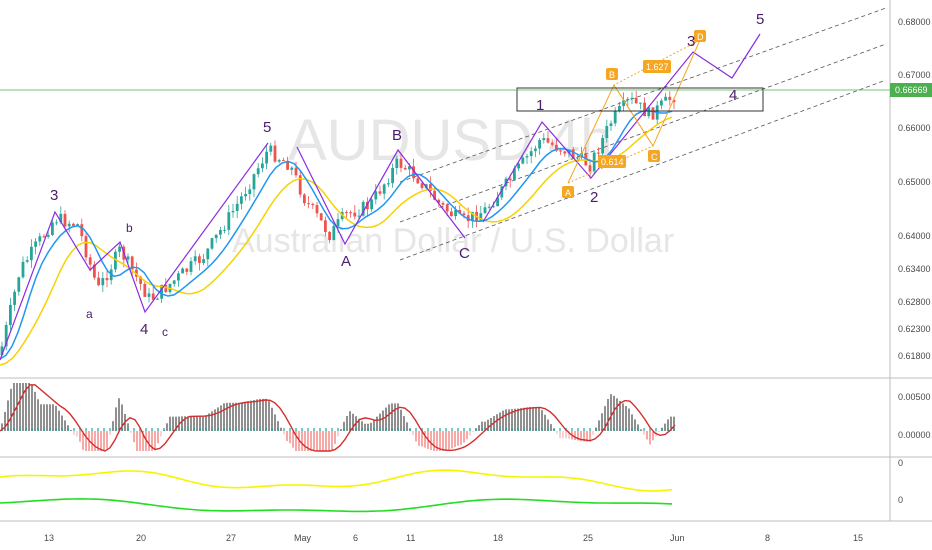 This screenshot has width=932, height=550. What do you see at coordinates (677, 538) in the screenshot?
I see `time-tick: Jun` at bounding box center [677, 538].